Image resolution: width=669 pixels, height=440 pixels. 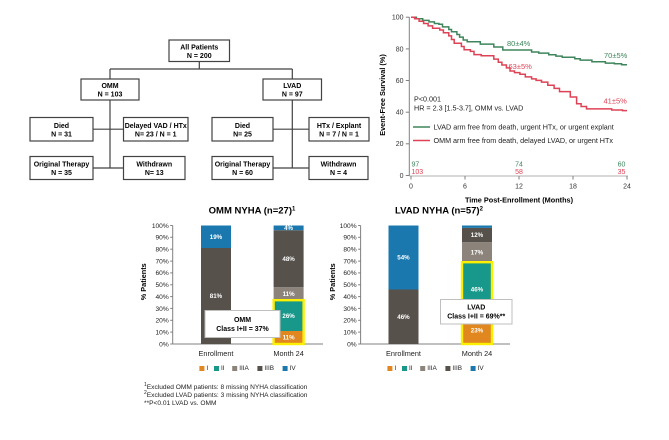 I want to click on svg-text: Event-Free Survival (%), so click(x=382, y=95).